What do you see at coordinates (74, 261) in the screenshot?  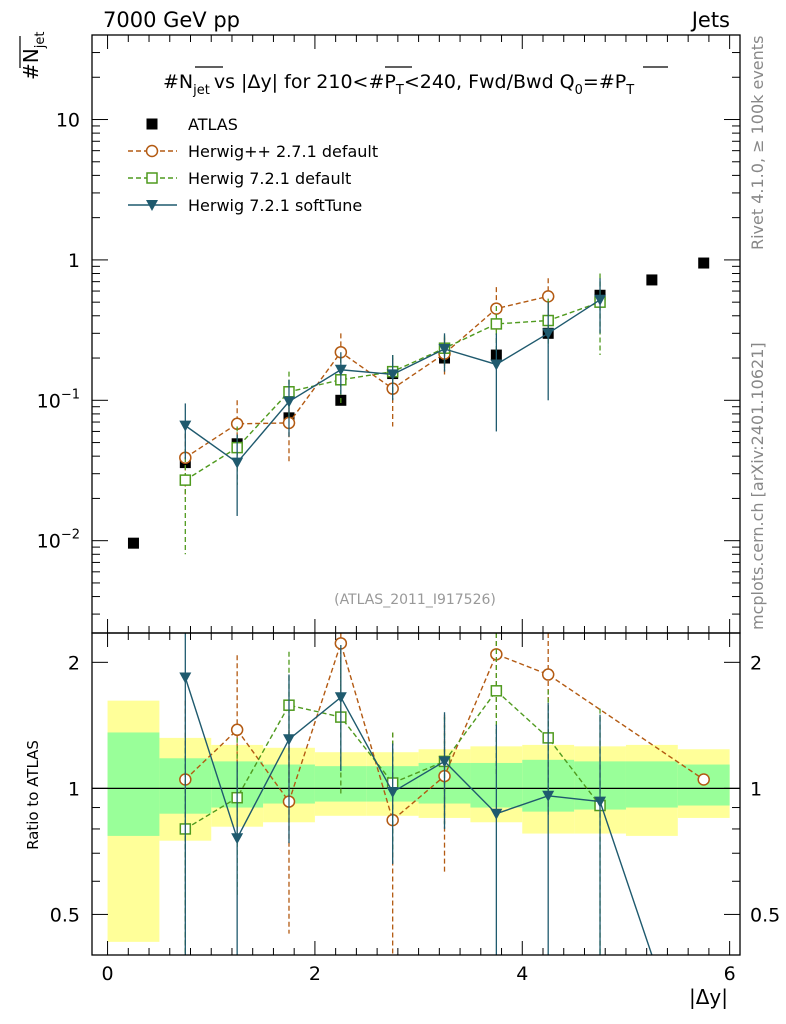 I see `y-tick-label-1: 1` at bounding box center [74, 261].